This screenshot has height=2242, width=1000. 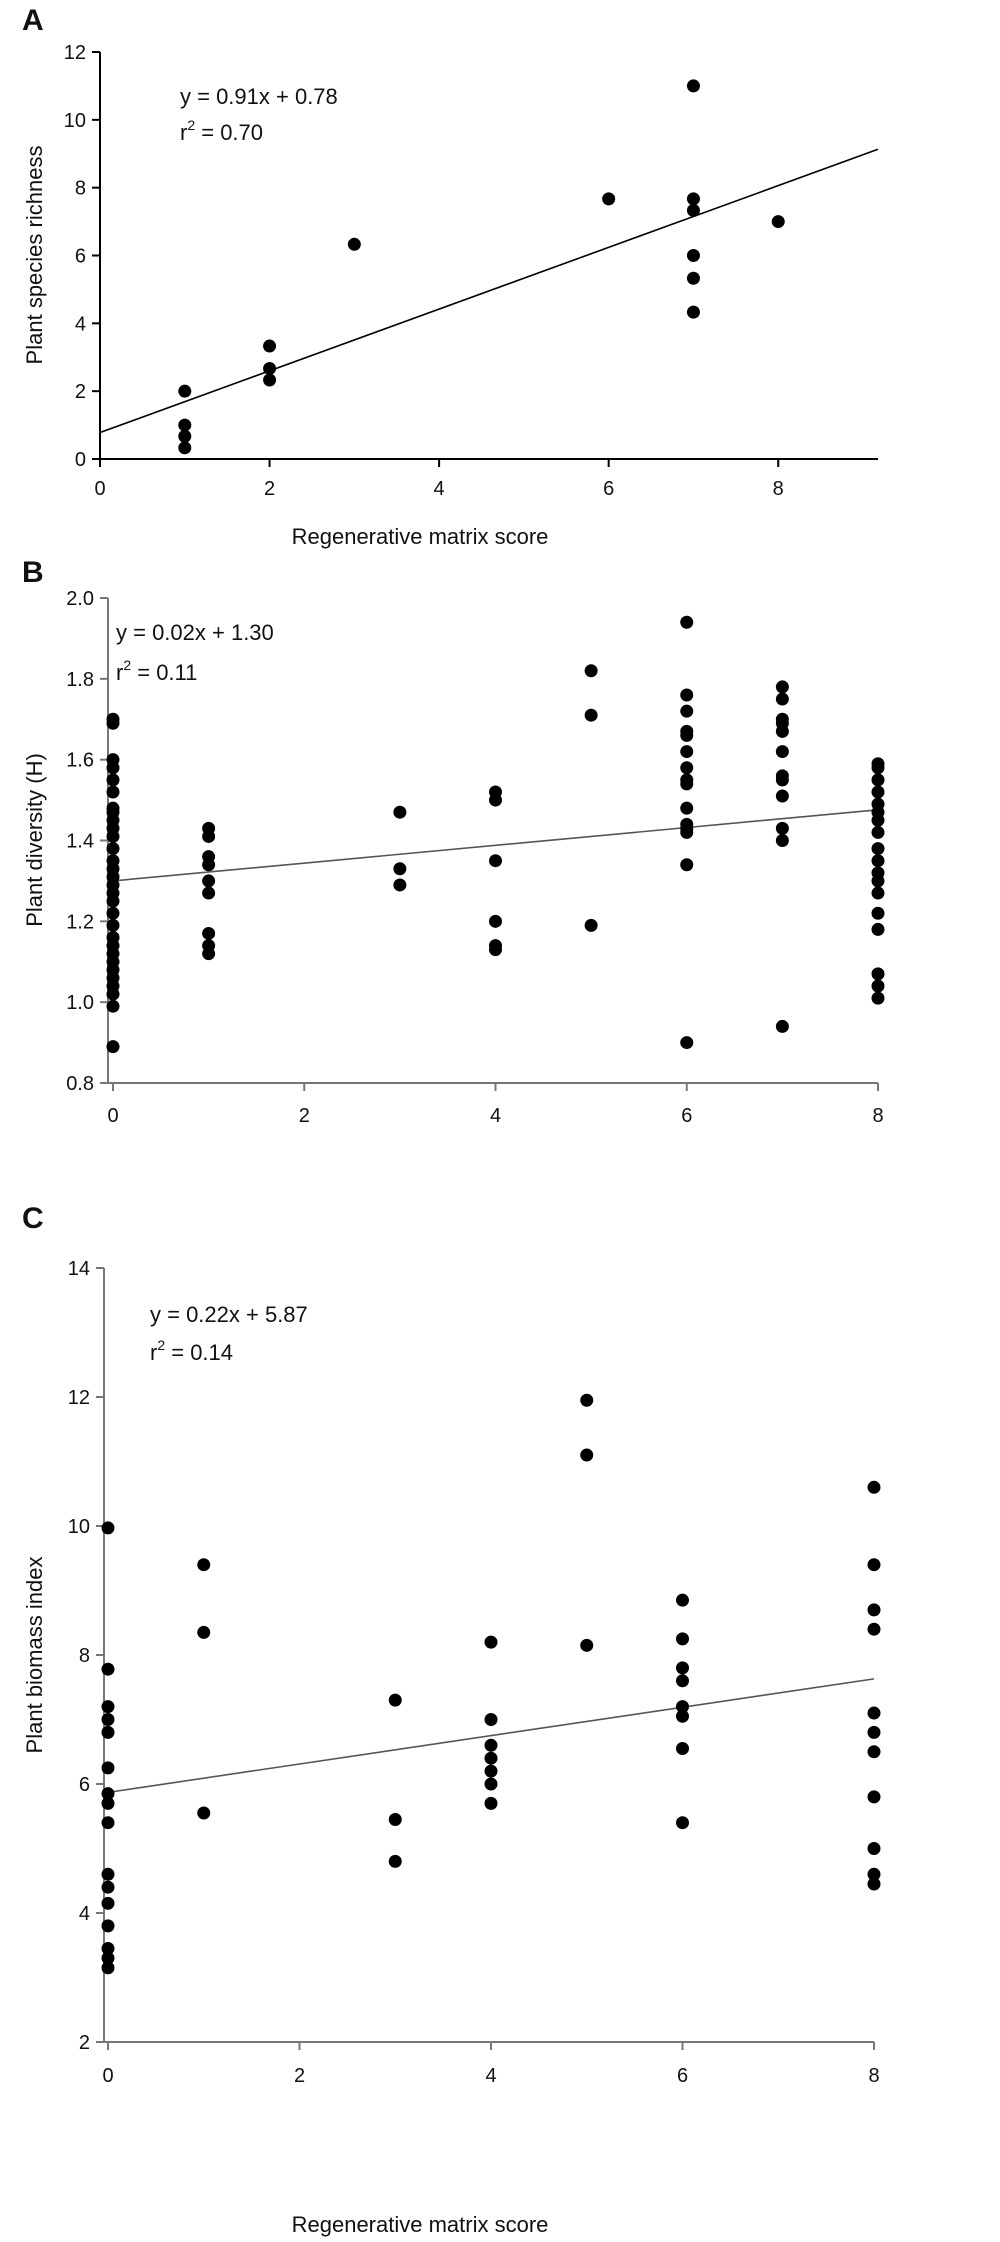 I want to click on y-tick-label: 2, so click(x=84, y=2043).